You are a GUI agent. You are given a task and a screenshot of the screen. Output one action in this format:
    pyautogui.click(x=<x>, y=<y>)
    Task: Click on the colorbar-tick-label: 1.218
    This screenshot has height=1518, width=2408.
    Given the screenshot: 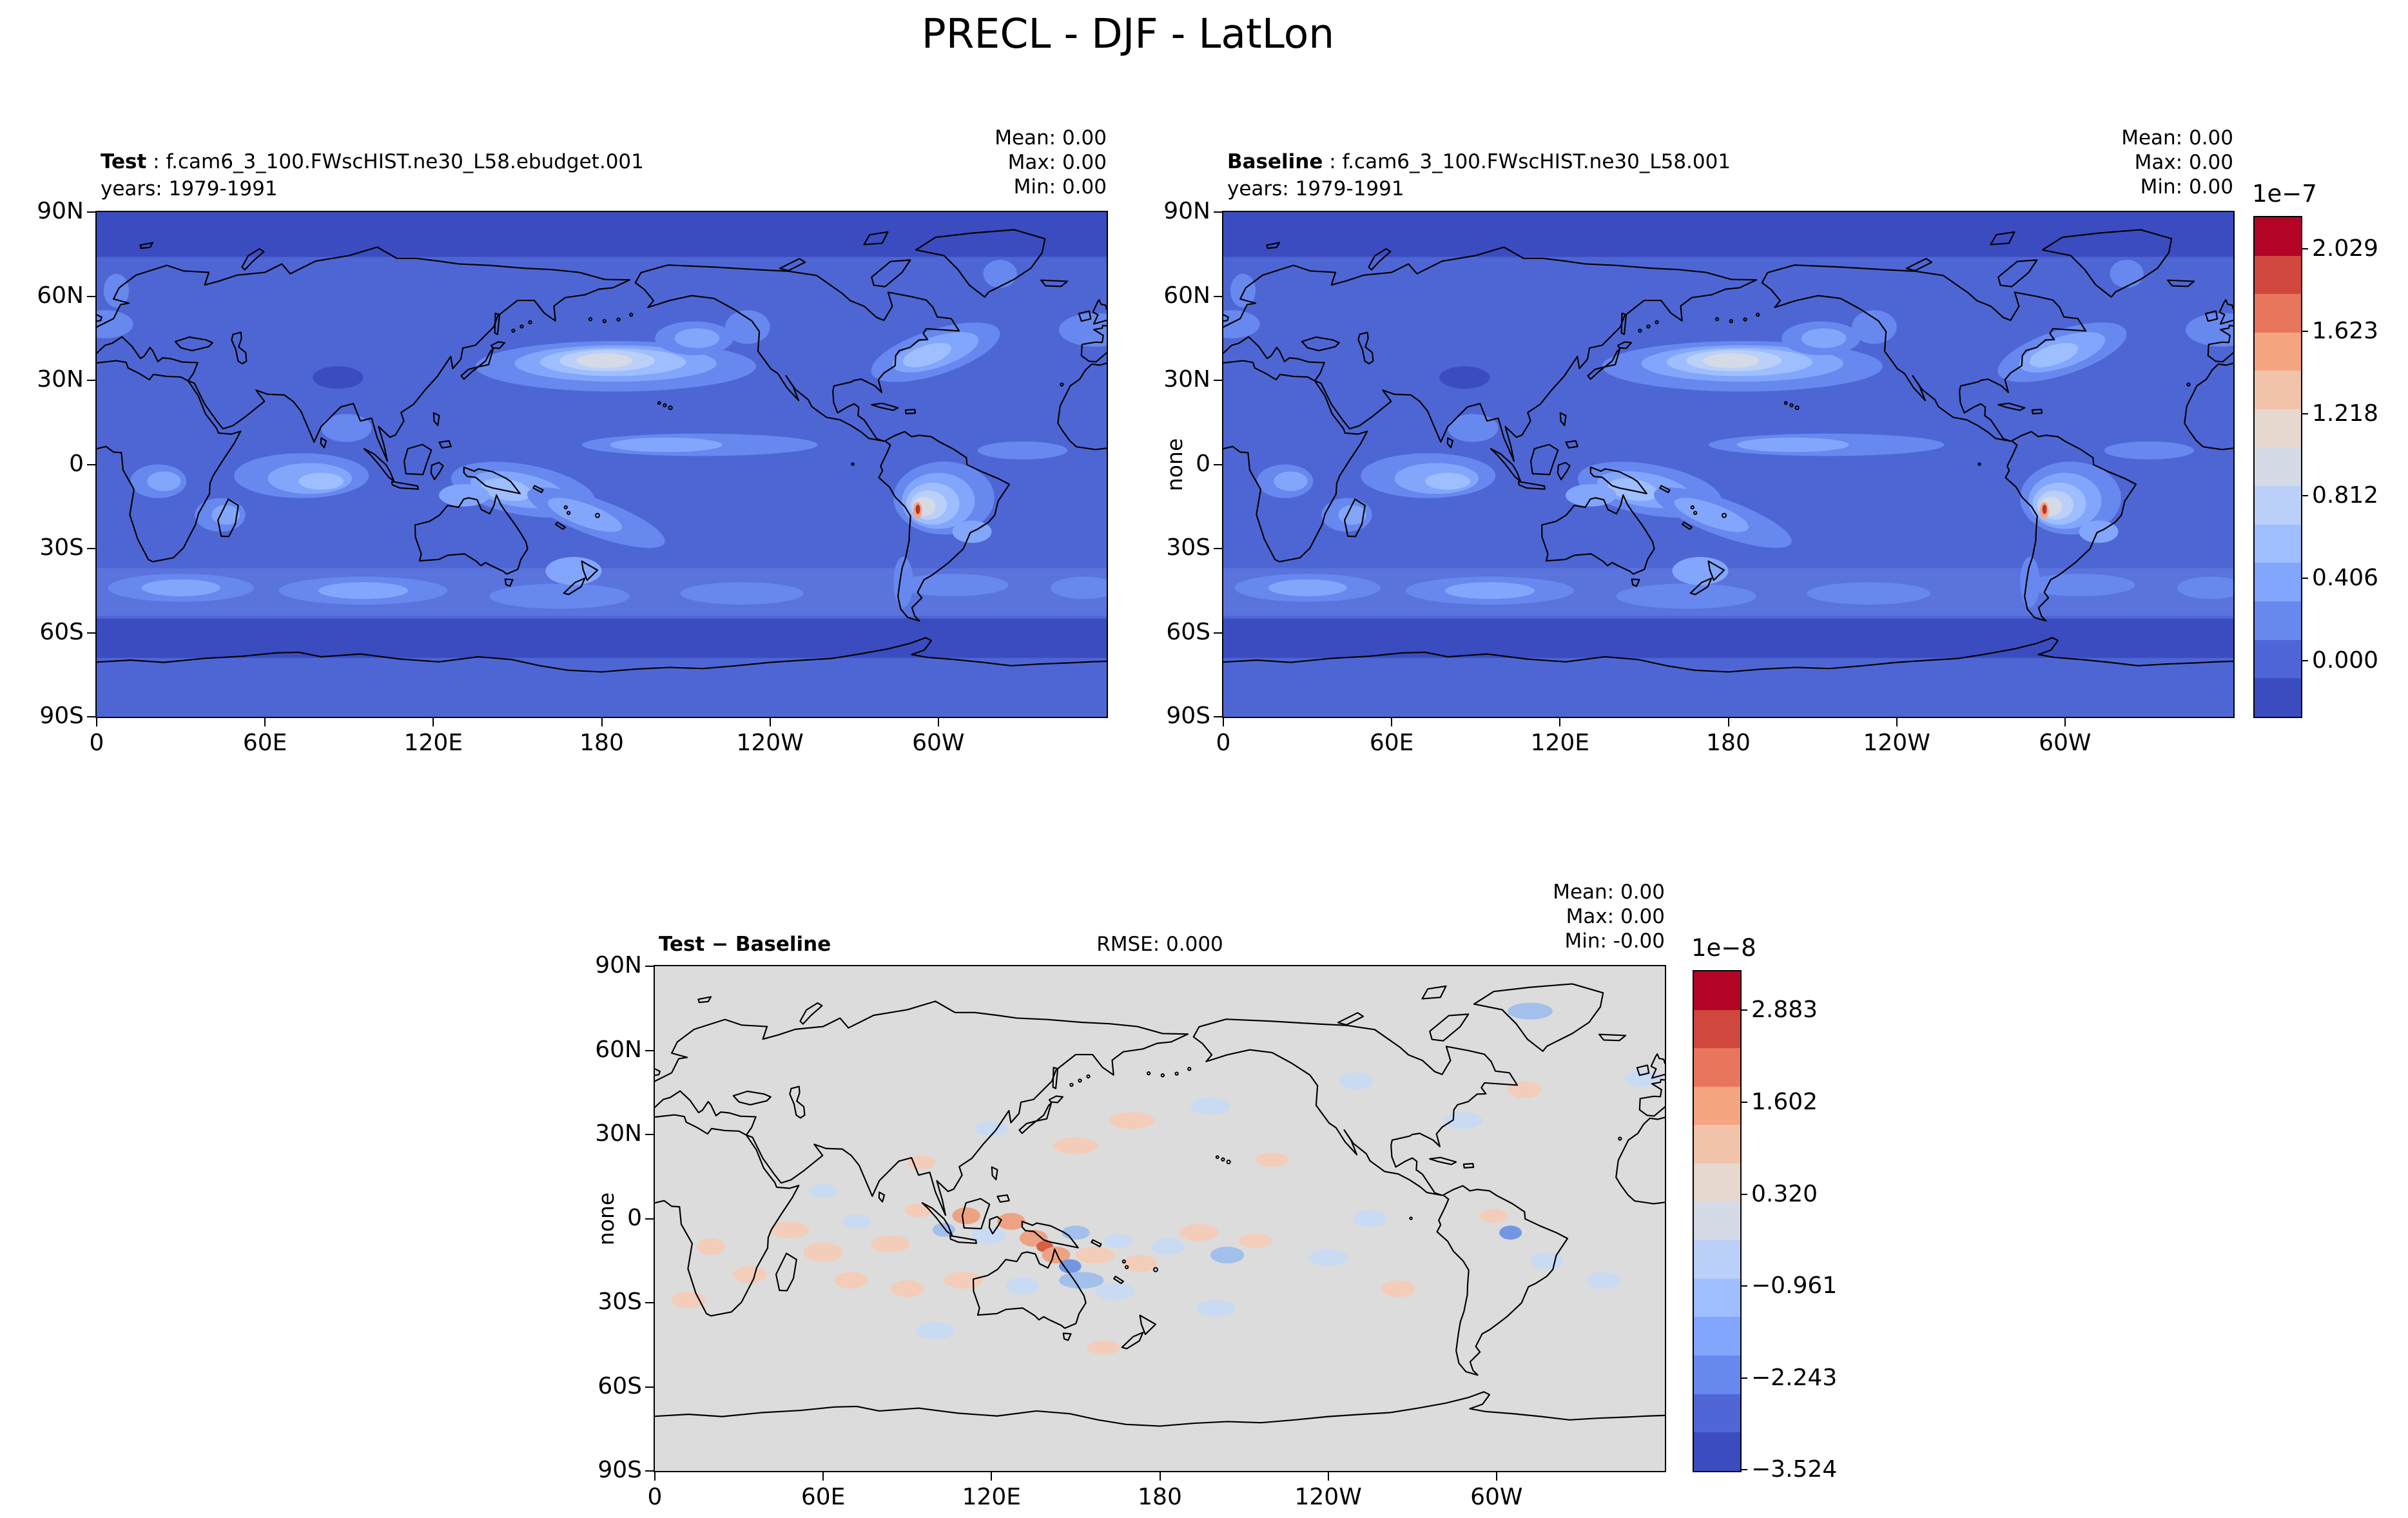 What is the action you would take?
    pyautogui.click(x=2345, y=413)
    